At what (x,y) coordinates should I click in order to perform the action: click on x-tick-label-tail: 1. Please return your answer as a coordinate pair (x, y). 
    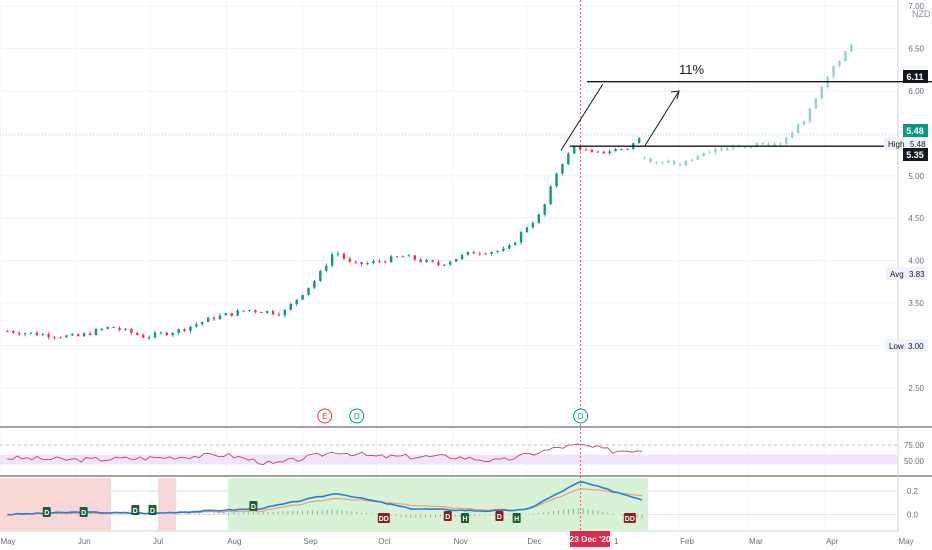
    Looking at the image, I should click on (616, 541).